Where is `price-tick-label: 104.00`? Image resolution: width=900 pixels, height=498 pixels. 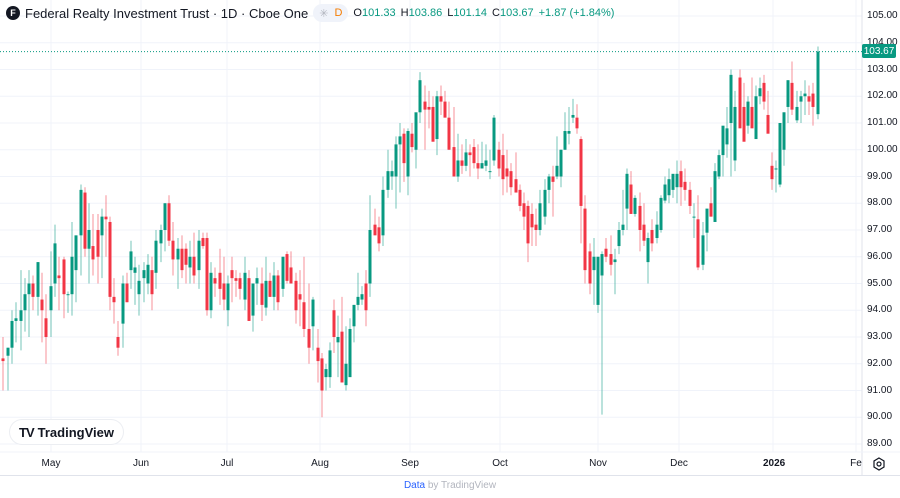 price-tick-label: 104.00 is located at coordinates (882, 42).